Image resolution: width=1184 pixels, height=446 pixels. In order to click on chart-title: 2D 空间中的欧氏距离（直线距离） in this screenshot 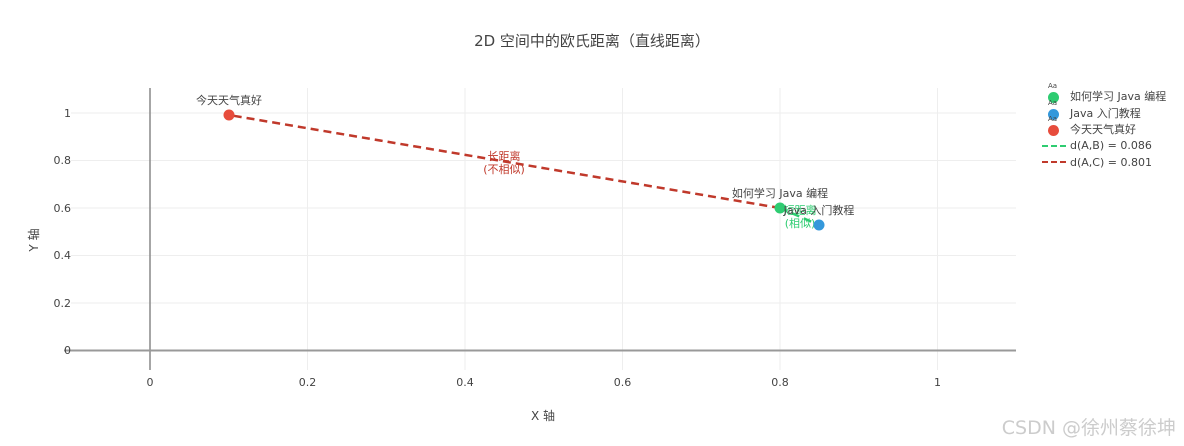, I will do `click(592, 41)`.